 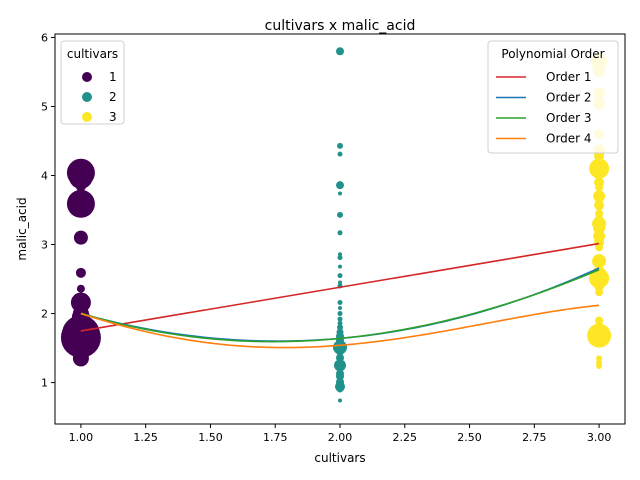 What do you see at coordinates (44, 383) in the screenshot?
I see `y-tick-label: 1` at bounding box center [44, 383].